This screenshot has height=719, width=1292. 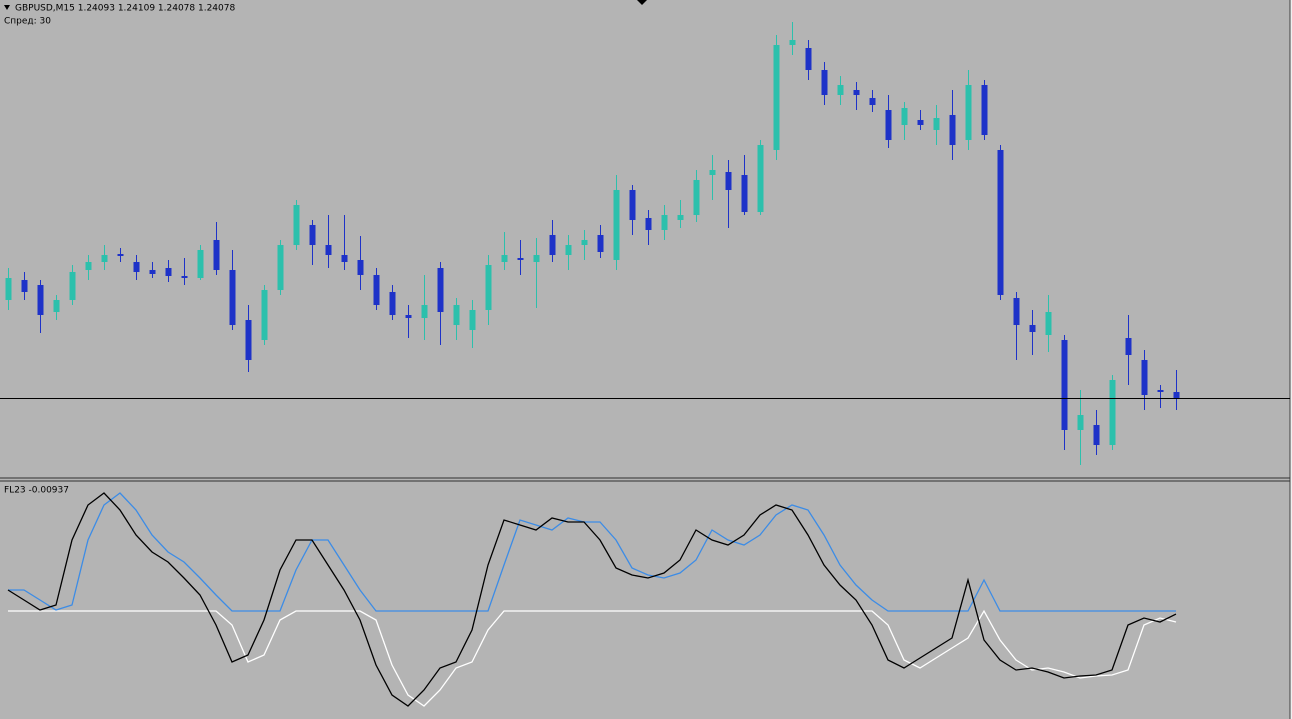 I want to click on indicator-line, so click(x=592, y=658).